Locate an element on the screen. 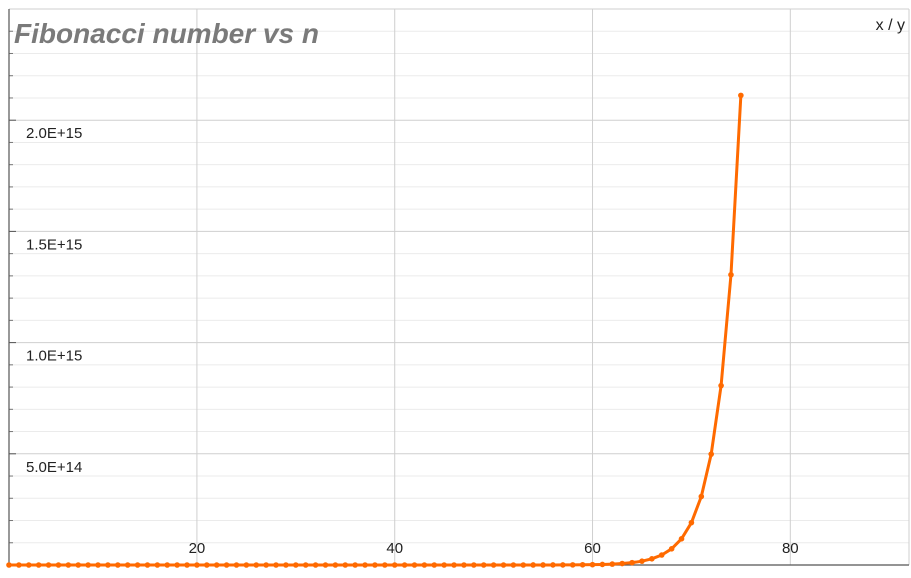 This screenshot has width=911, height=578. y-tick-label: 1.0E+15 is located at coordinates (54, 356).